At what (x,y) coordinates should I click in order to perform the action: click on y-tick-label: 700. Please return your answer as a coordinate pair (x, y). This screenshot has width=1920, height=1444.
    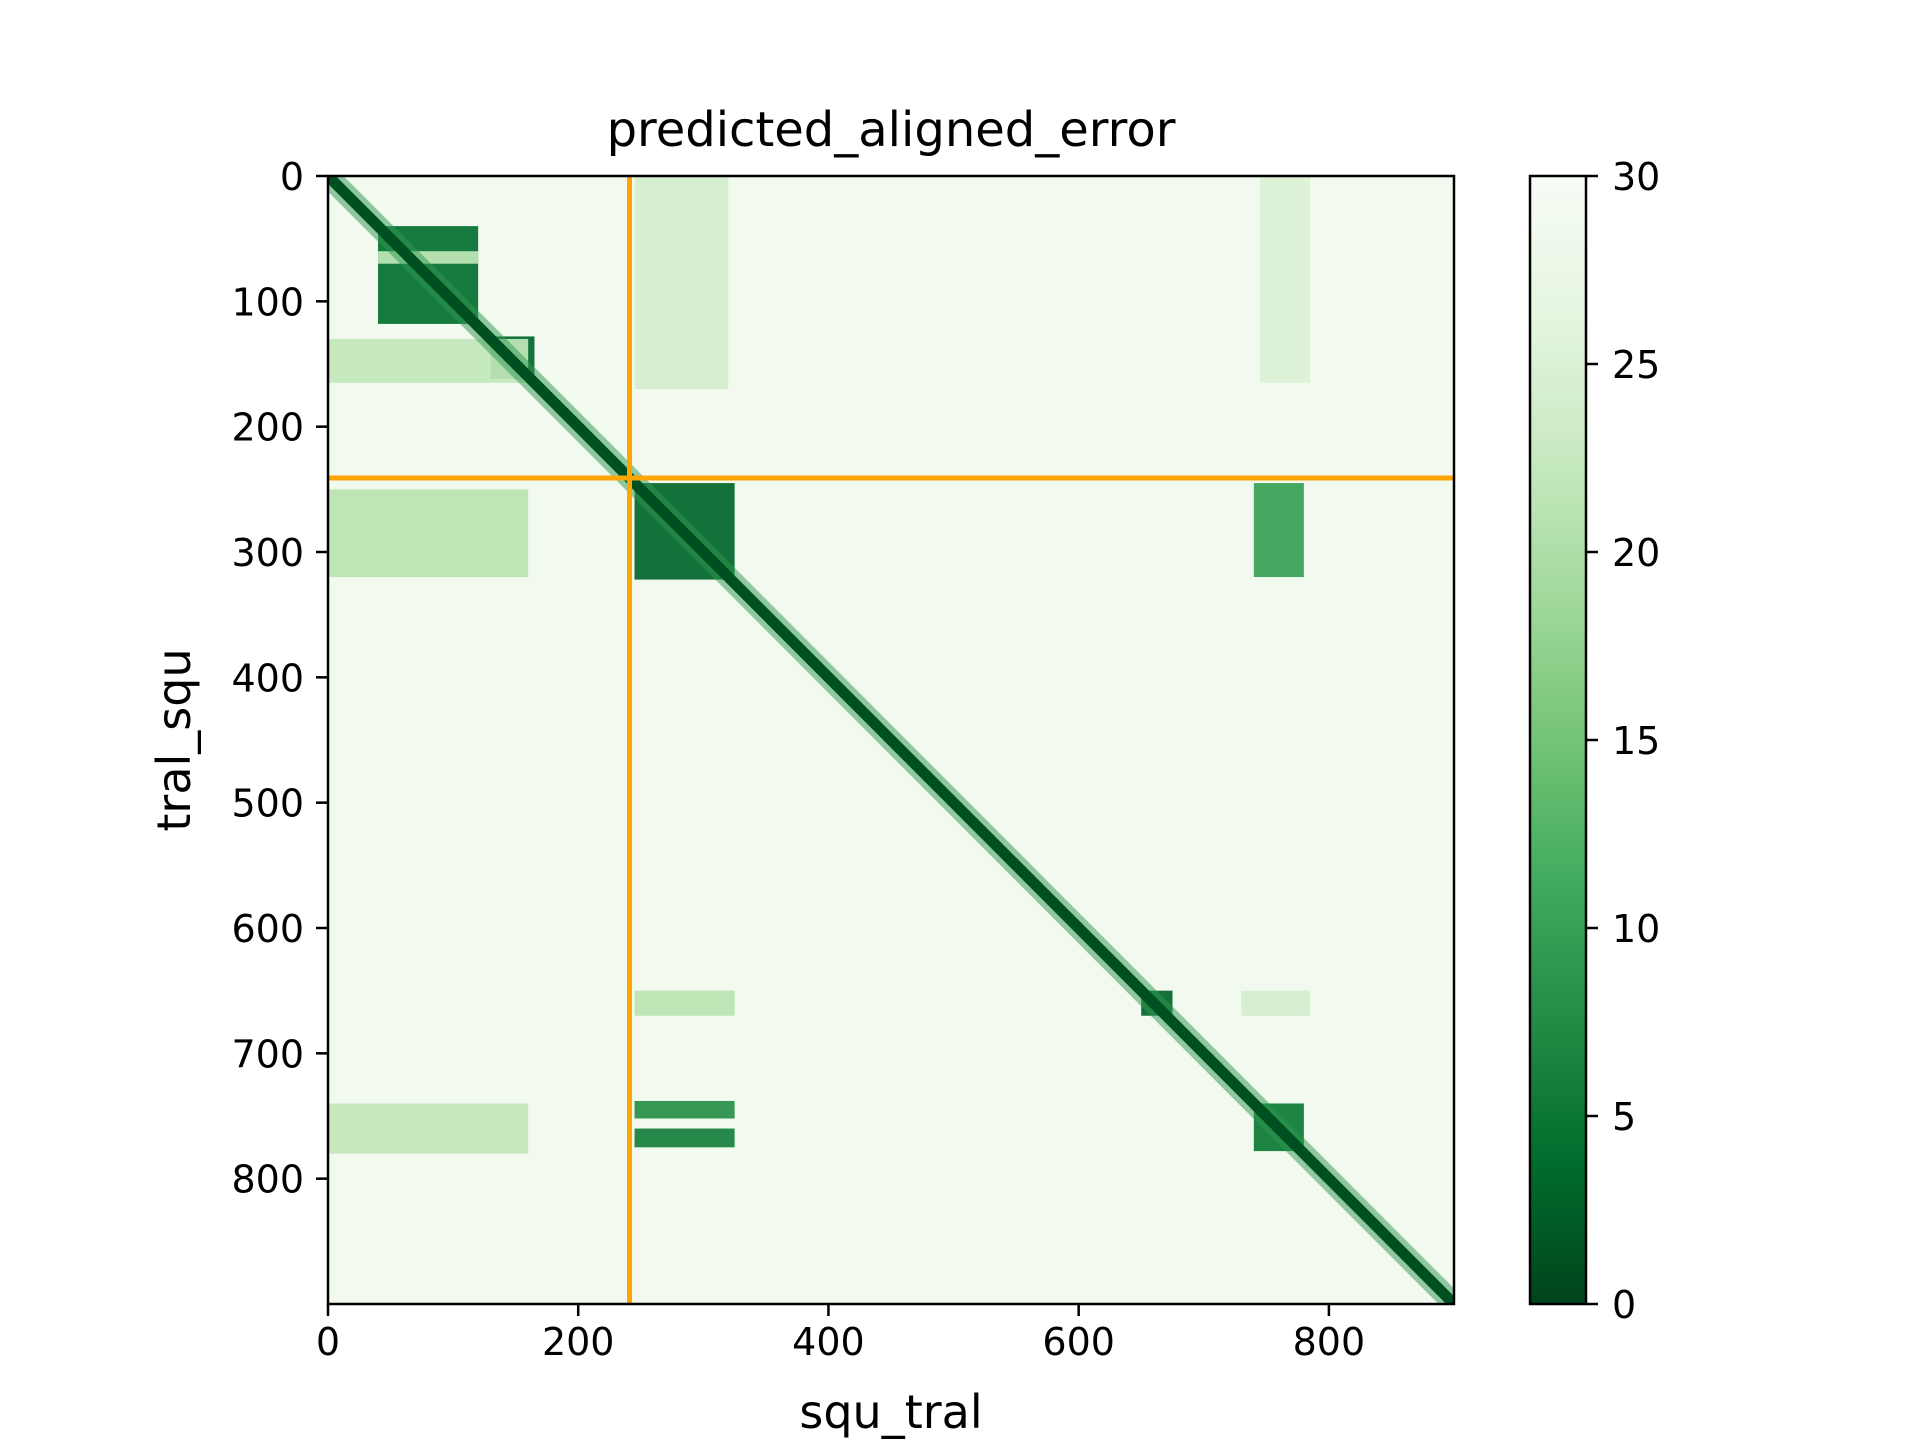
    Looking at the image, I should click on (267, 1054).